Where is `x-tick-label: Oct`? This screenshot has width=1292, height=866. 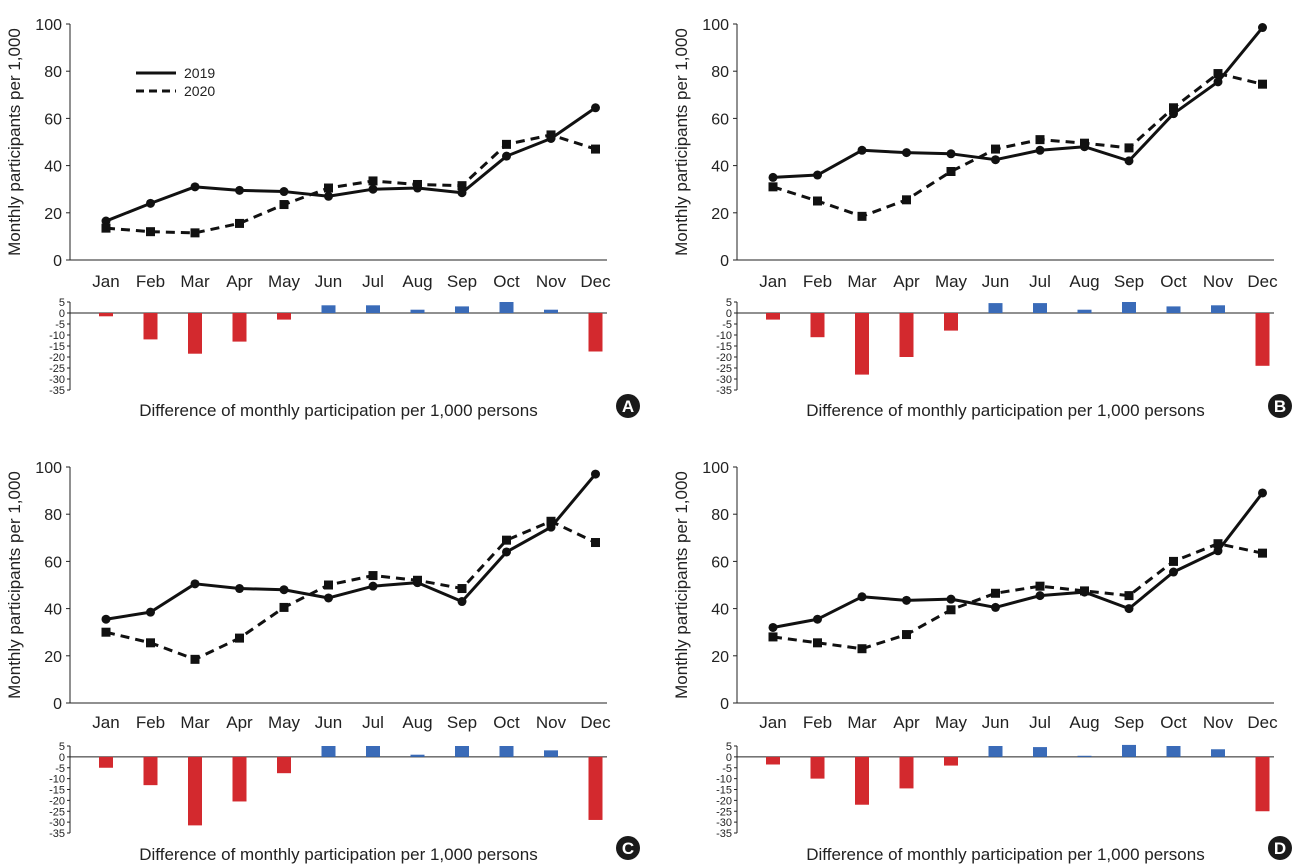
x-tick-label: Oct is located at coordinates (1173, 281).